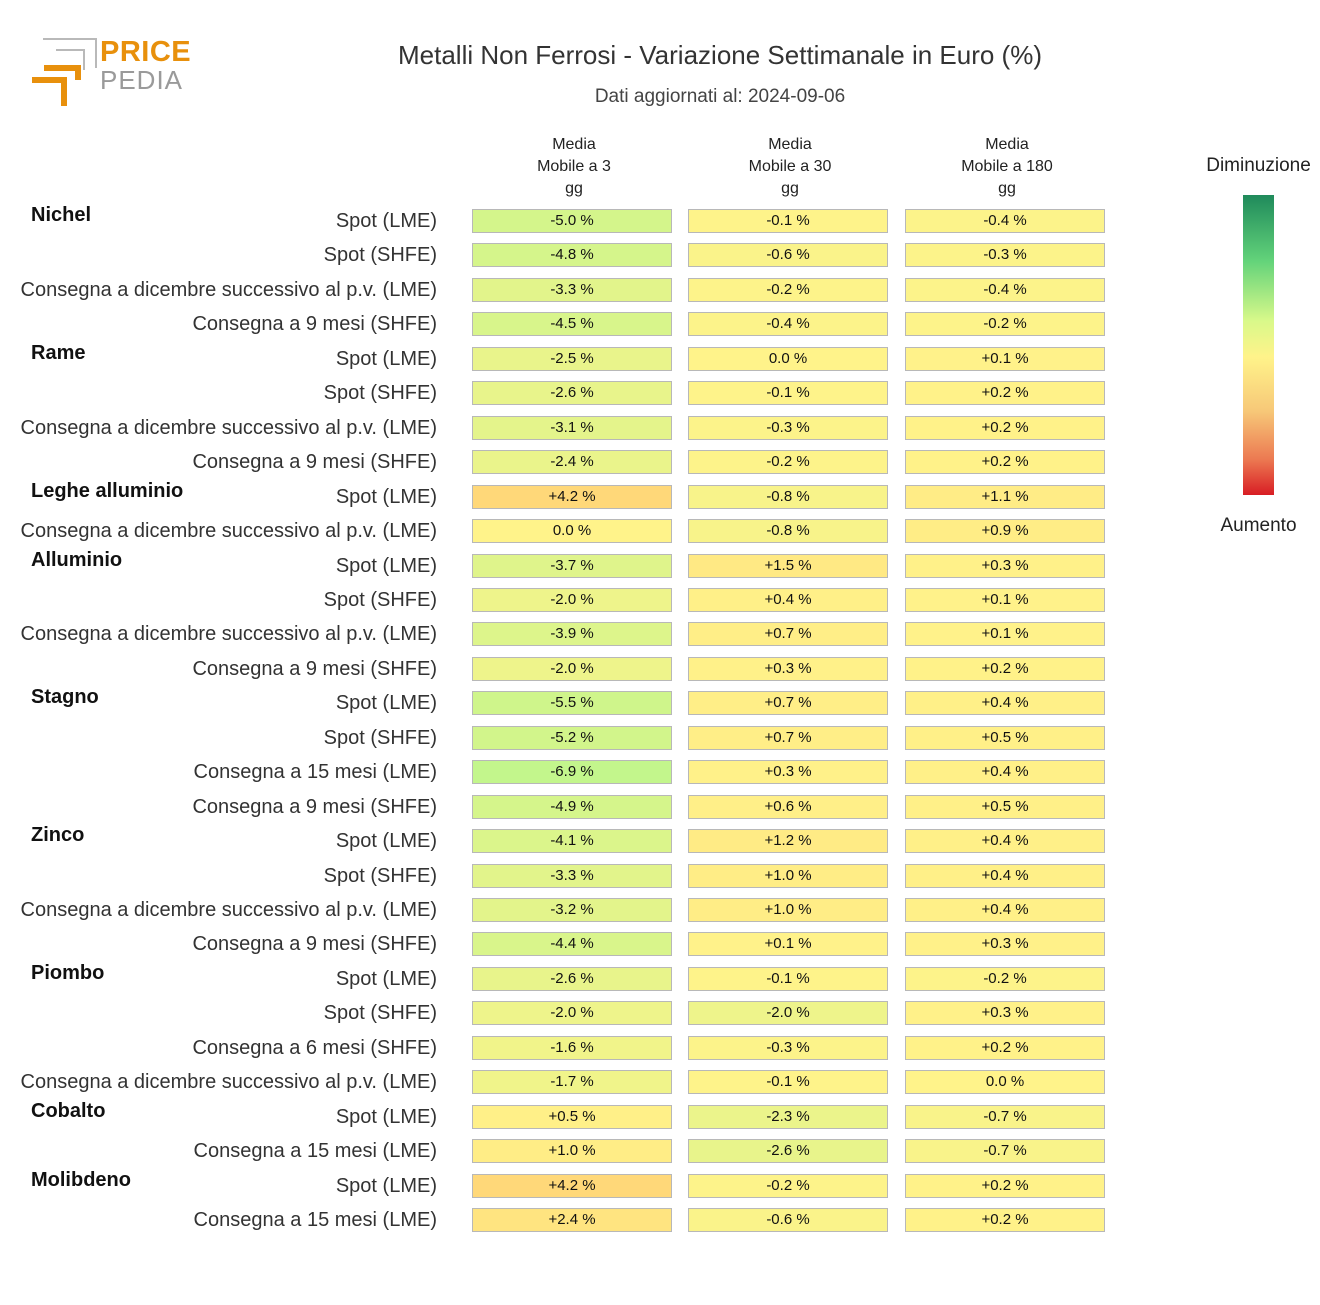 The width and height of the screenshot is (1320, 1305). Describe the element at coordinates (65, 697) in the screenshot. I see `group-label: Stagno` at that location.